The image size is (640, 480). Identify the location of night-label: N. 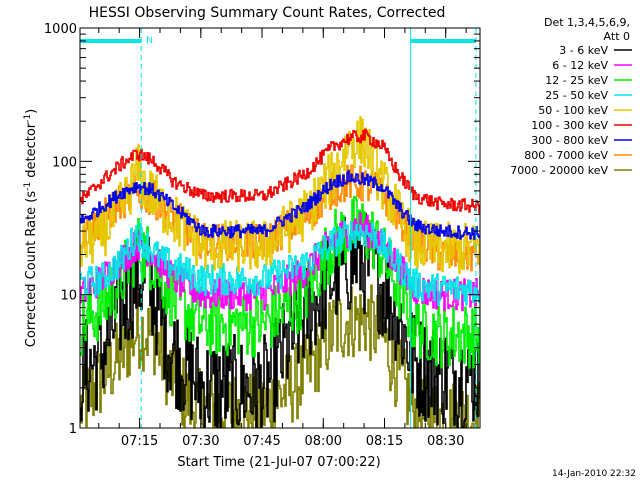
(149, 41).